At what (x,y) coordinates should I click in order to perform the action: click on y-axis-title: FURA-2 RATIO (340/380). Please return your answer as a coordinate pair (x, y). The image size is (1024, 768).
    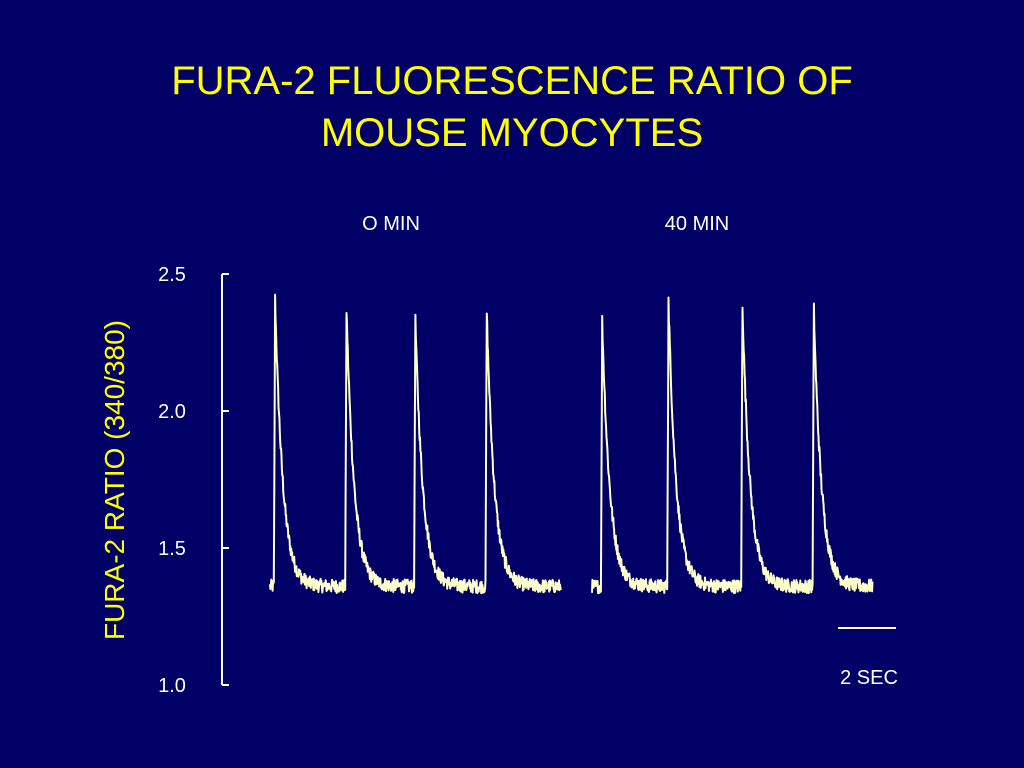
    Looking at the image, I should click on (114, 480).